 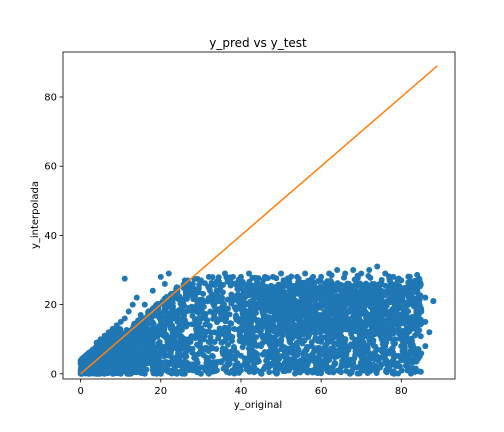 What do you see at coordinates (401, 391) in the screenshot?
I see `x-tick-label: 80` at bounding box center [401, 391].